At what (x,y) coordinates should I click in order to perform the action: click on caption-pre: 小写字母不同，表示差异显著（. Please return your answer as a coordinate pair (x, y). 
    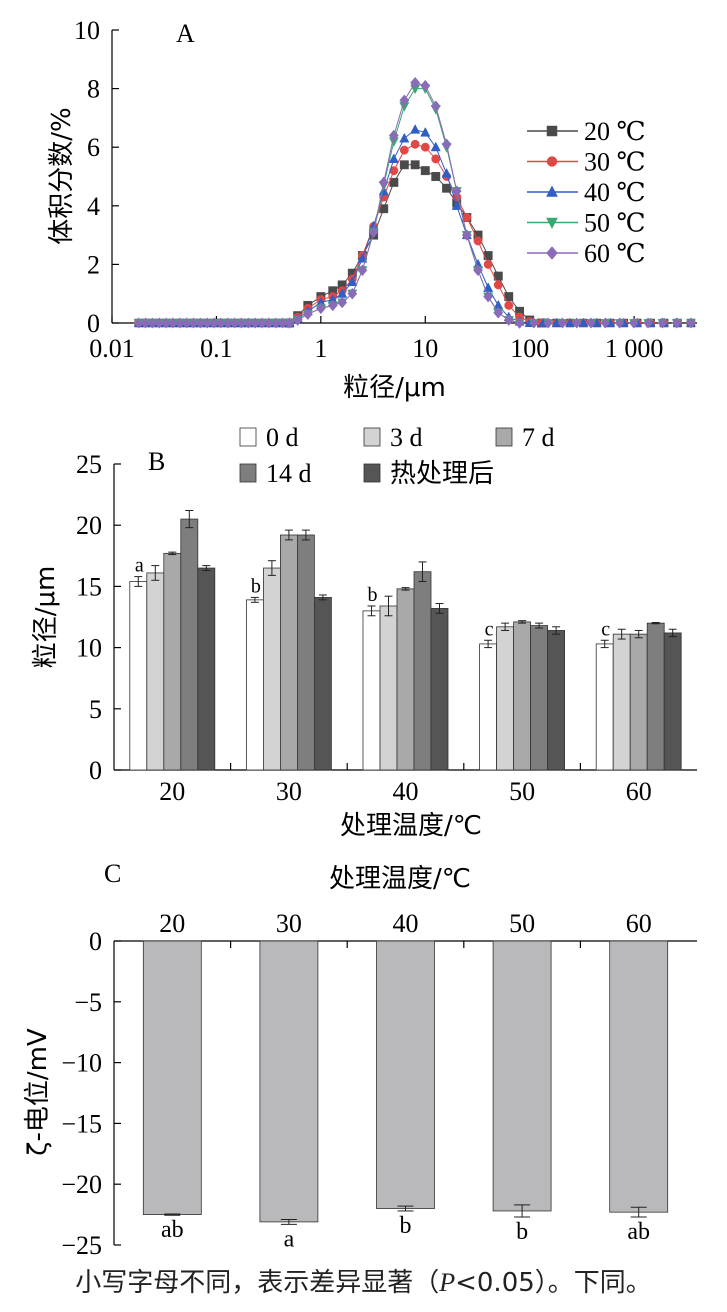
    Looking at the image, I should click on (257, 1283).